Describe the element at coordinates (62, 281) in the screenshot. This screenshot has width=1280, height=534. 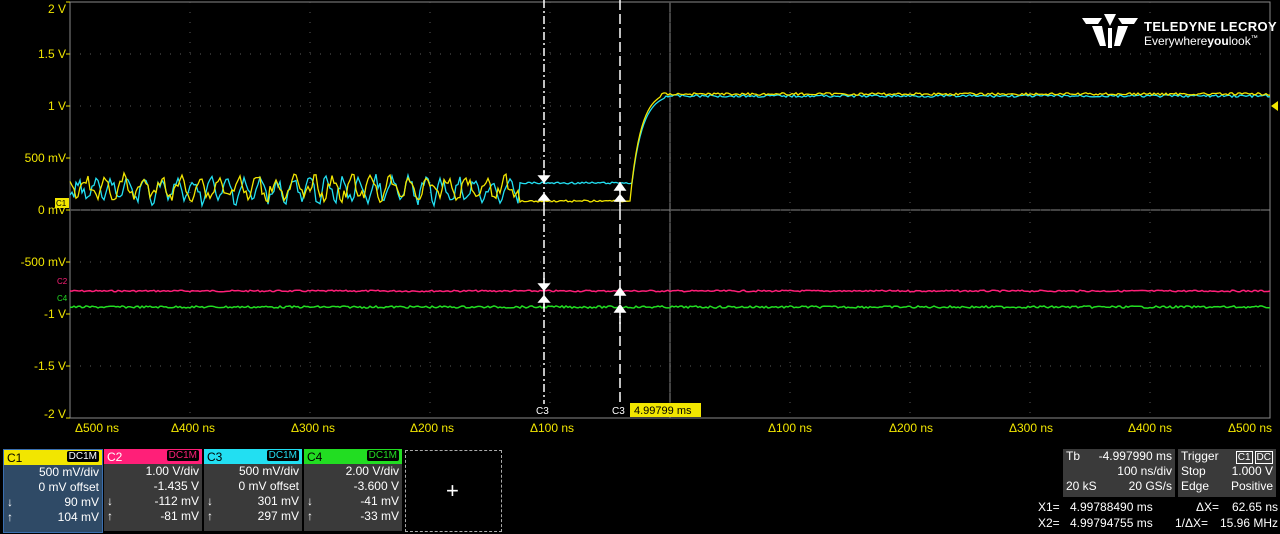
I see `trace-marker-c2: C2` at that location.